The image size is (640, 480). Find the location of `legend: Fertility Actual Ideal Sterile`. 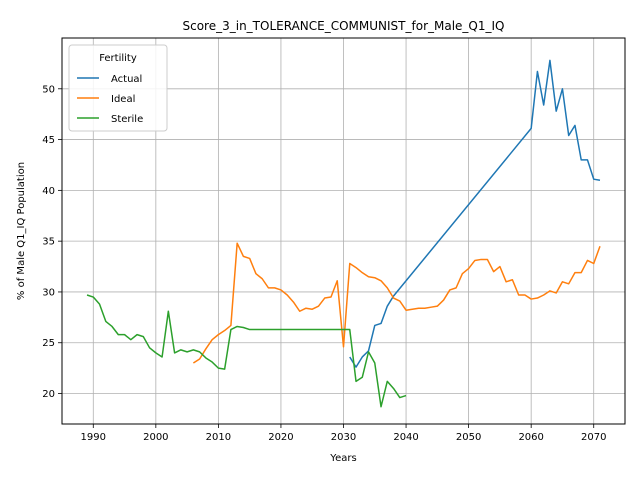

legend: Fertility Actual Ideal Sterile is located at coordinates (118, 88).